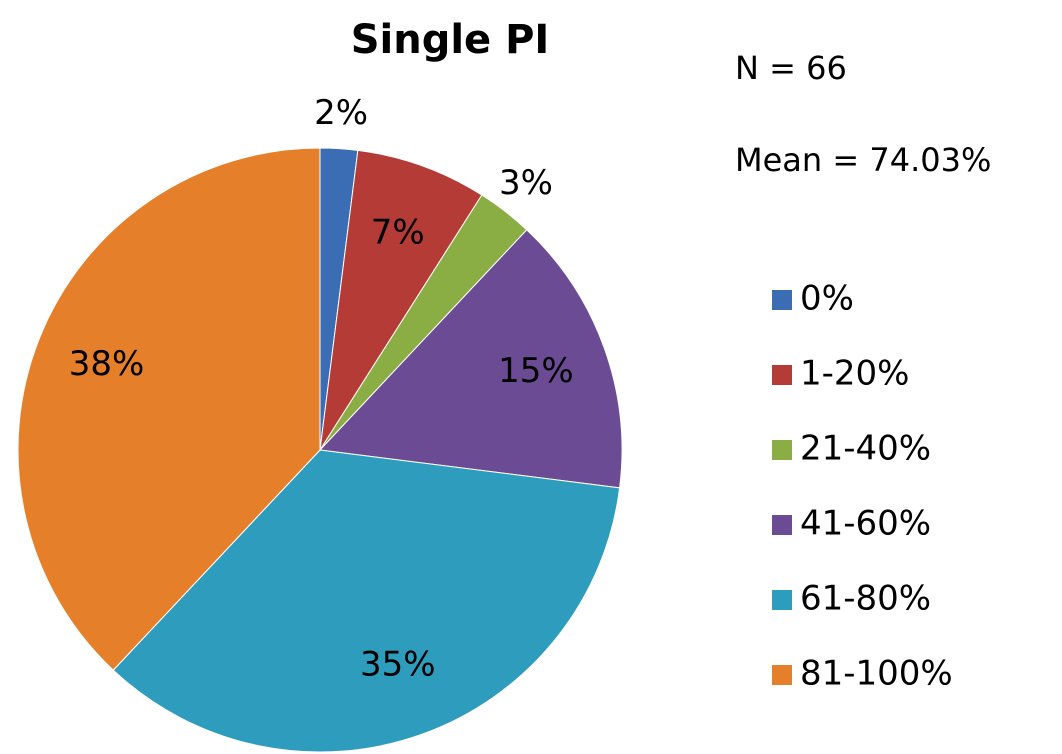 This screenshot has width=1062, height=754. What do you see at coordinates (854, 374) in the screenshot?
I see `legend-label: 1-20%` at bounding box center [854, 374].